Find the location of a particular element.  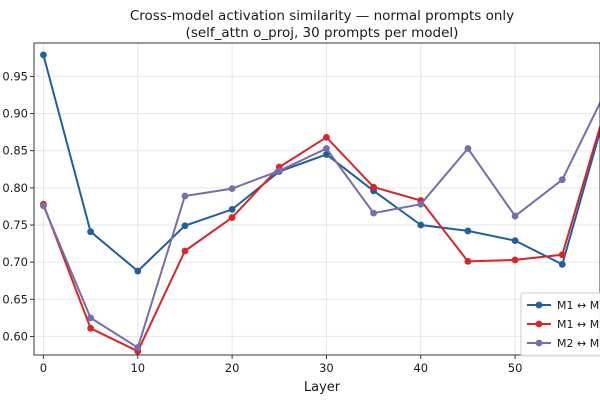

legend-item: M1 ↔ M2 is located at coordinates (563, 305).